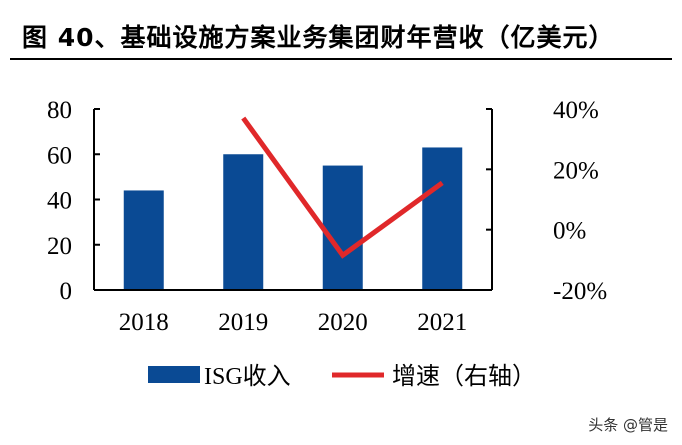  I want to click on legend-label-growth: 增速（右轴）, so click(464, 376).